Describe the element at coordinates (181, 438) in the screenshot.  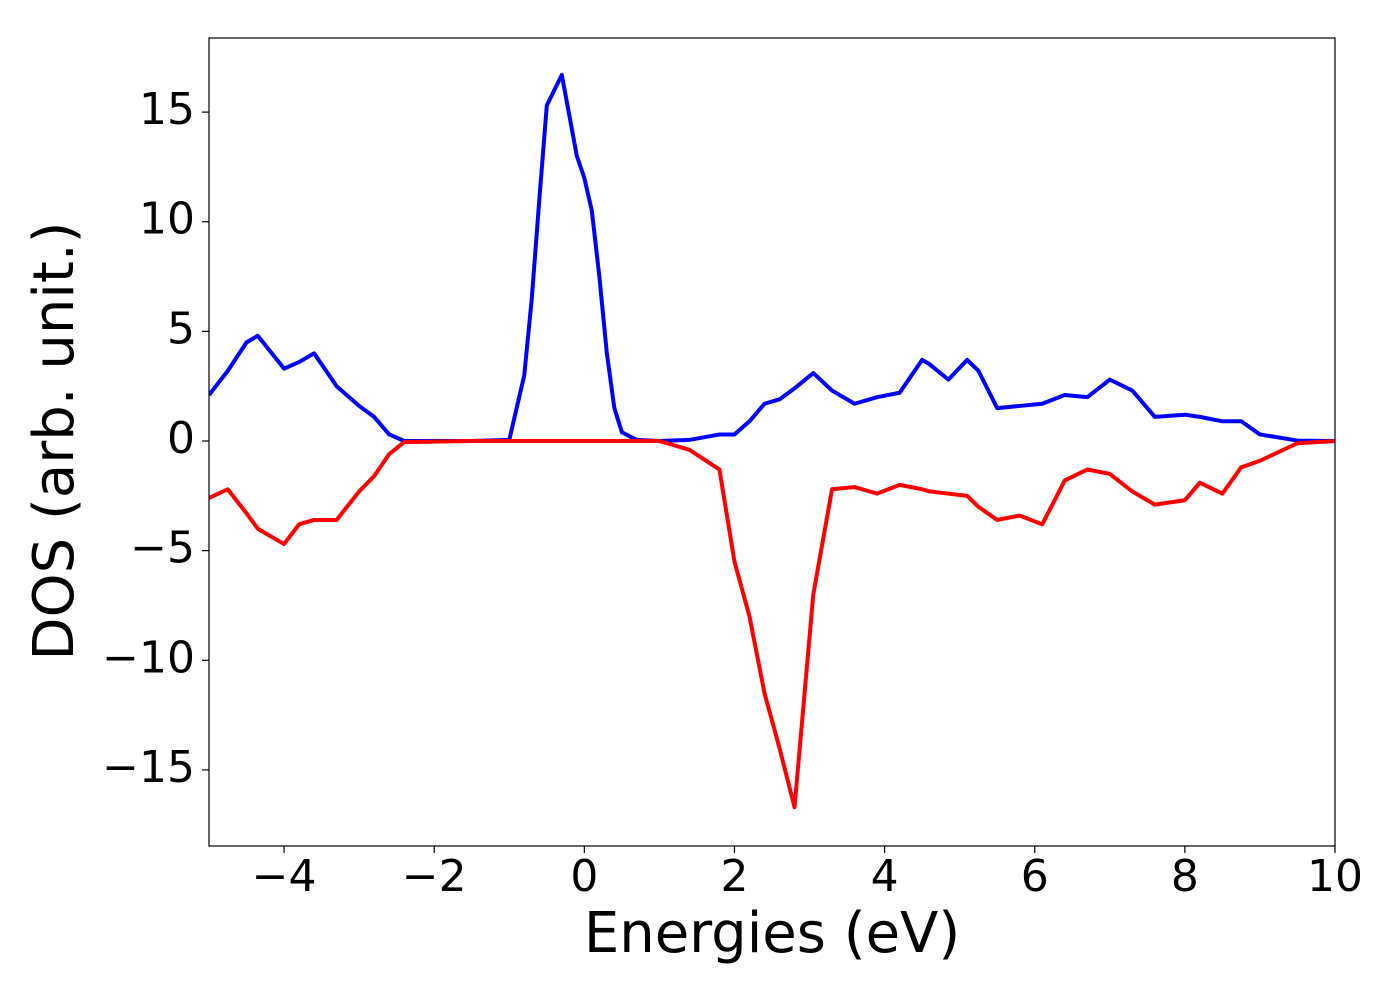
I see `y-tick-label: 0` at that location.